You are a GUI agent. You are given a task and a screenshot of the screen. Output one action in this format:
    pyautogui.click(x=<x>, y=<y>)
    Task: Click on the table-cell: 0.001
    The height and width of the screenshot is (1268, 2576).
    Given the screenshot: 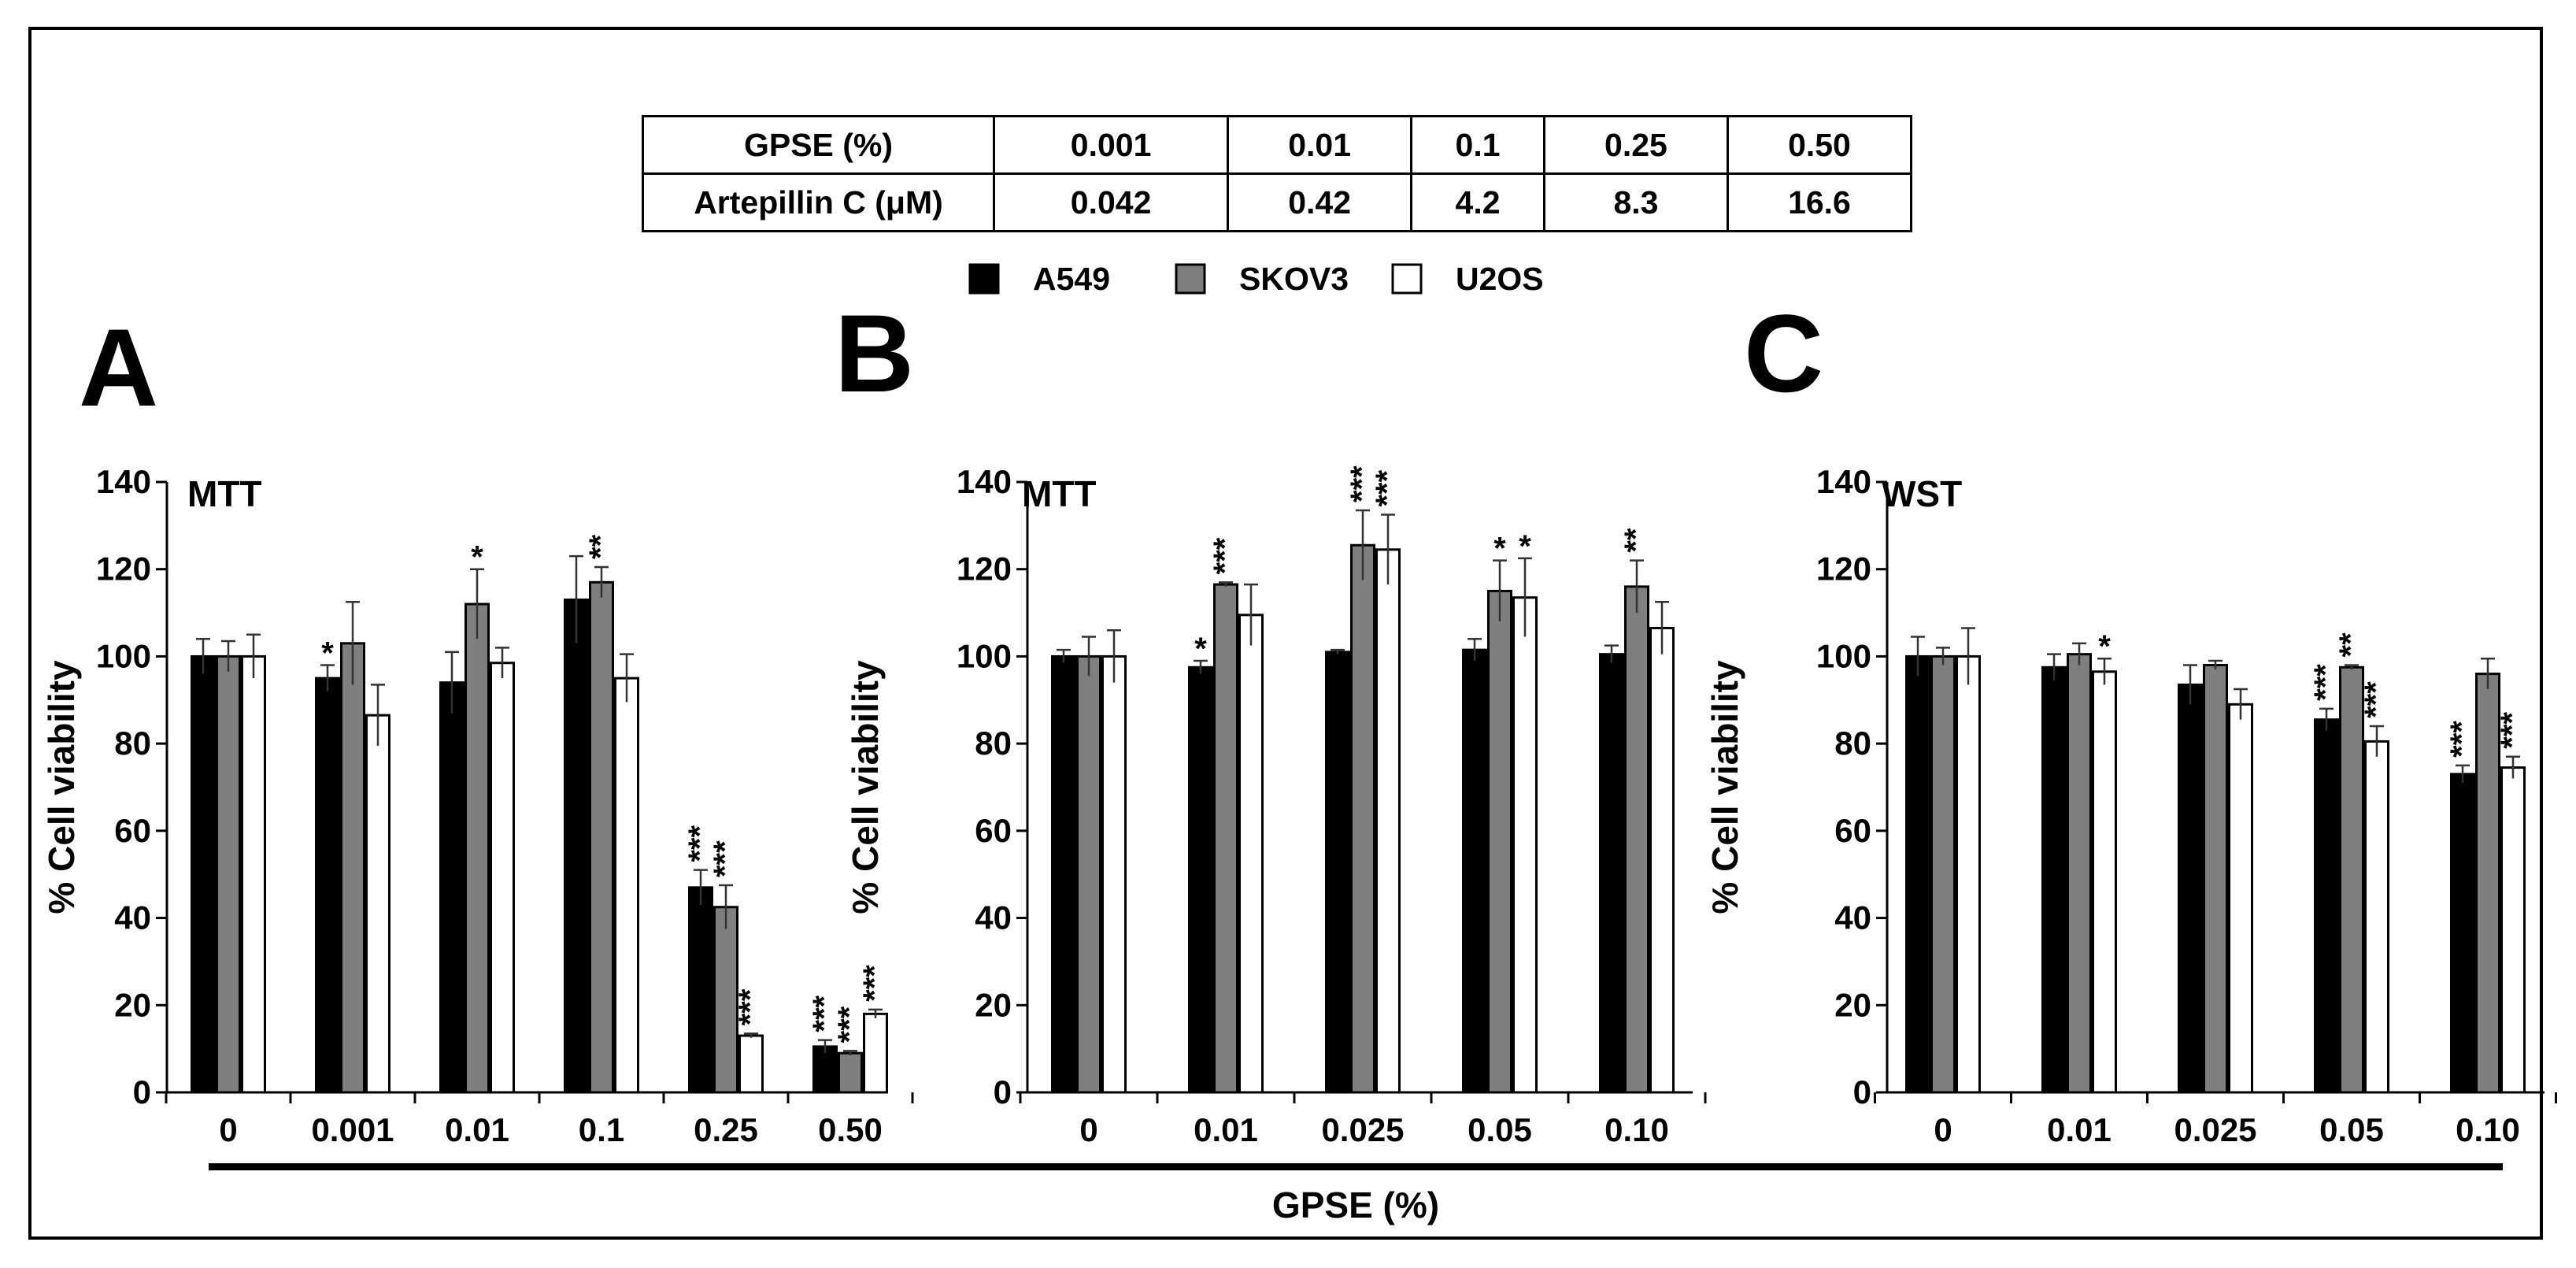 What is the action you would take?
    pyautogui.click(x=1111, y=145)
    